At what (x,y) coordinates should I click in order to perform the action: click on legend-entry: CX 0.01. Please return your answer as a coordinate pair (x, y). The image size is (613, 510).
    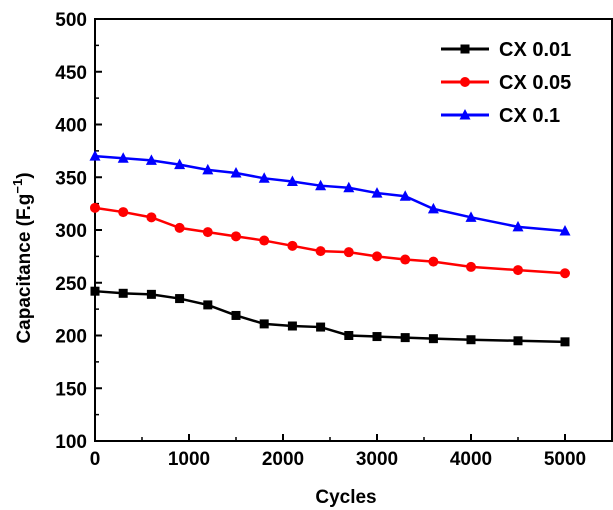
    Looking at the image, I should click on (506, 50).